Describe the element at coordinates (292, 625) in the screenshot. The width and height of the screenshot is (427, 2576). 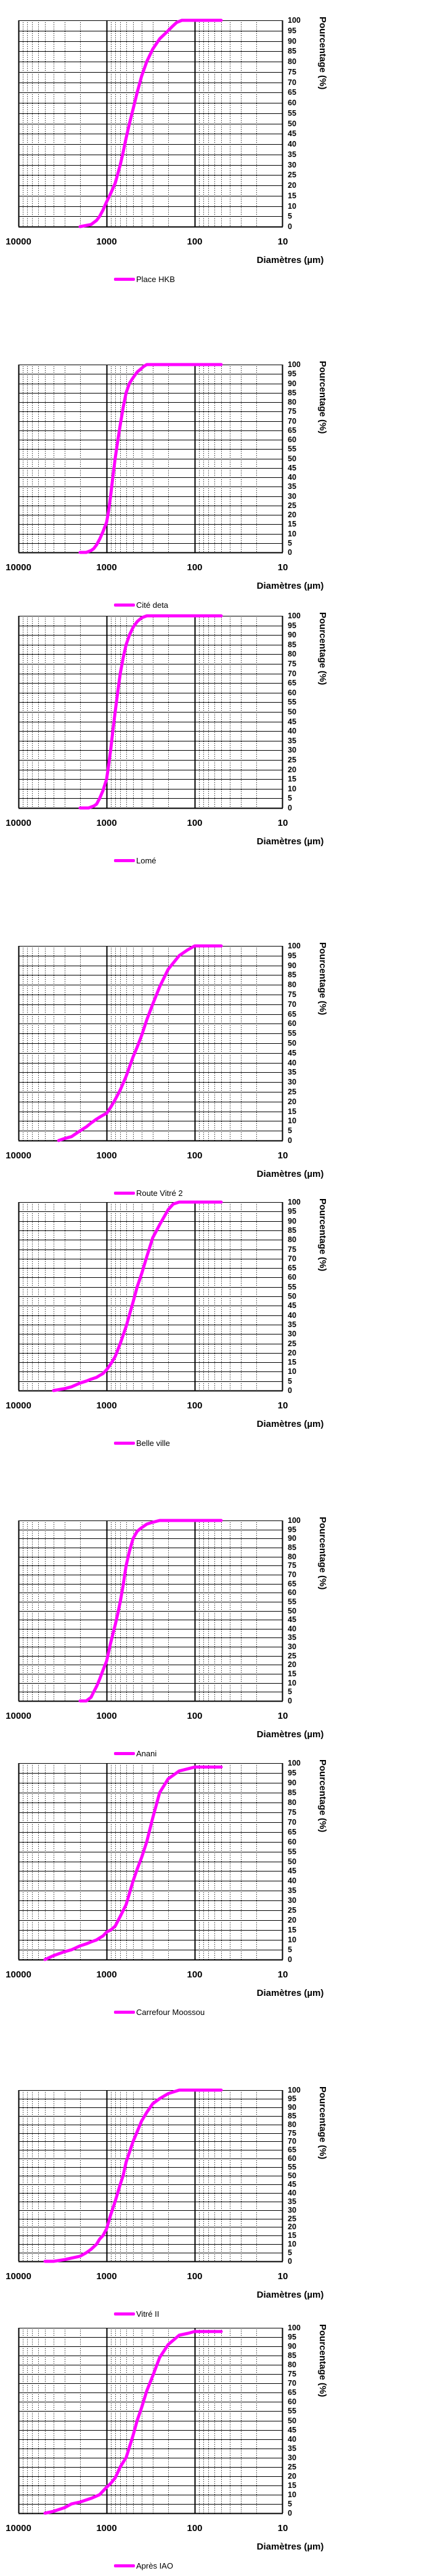
I see `y-tick-label: 95` at that location.